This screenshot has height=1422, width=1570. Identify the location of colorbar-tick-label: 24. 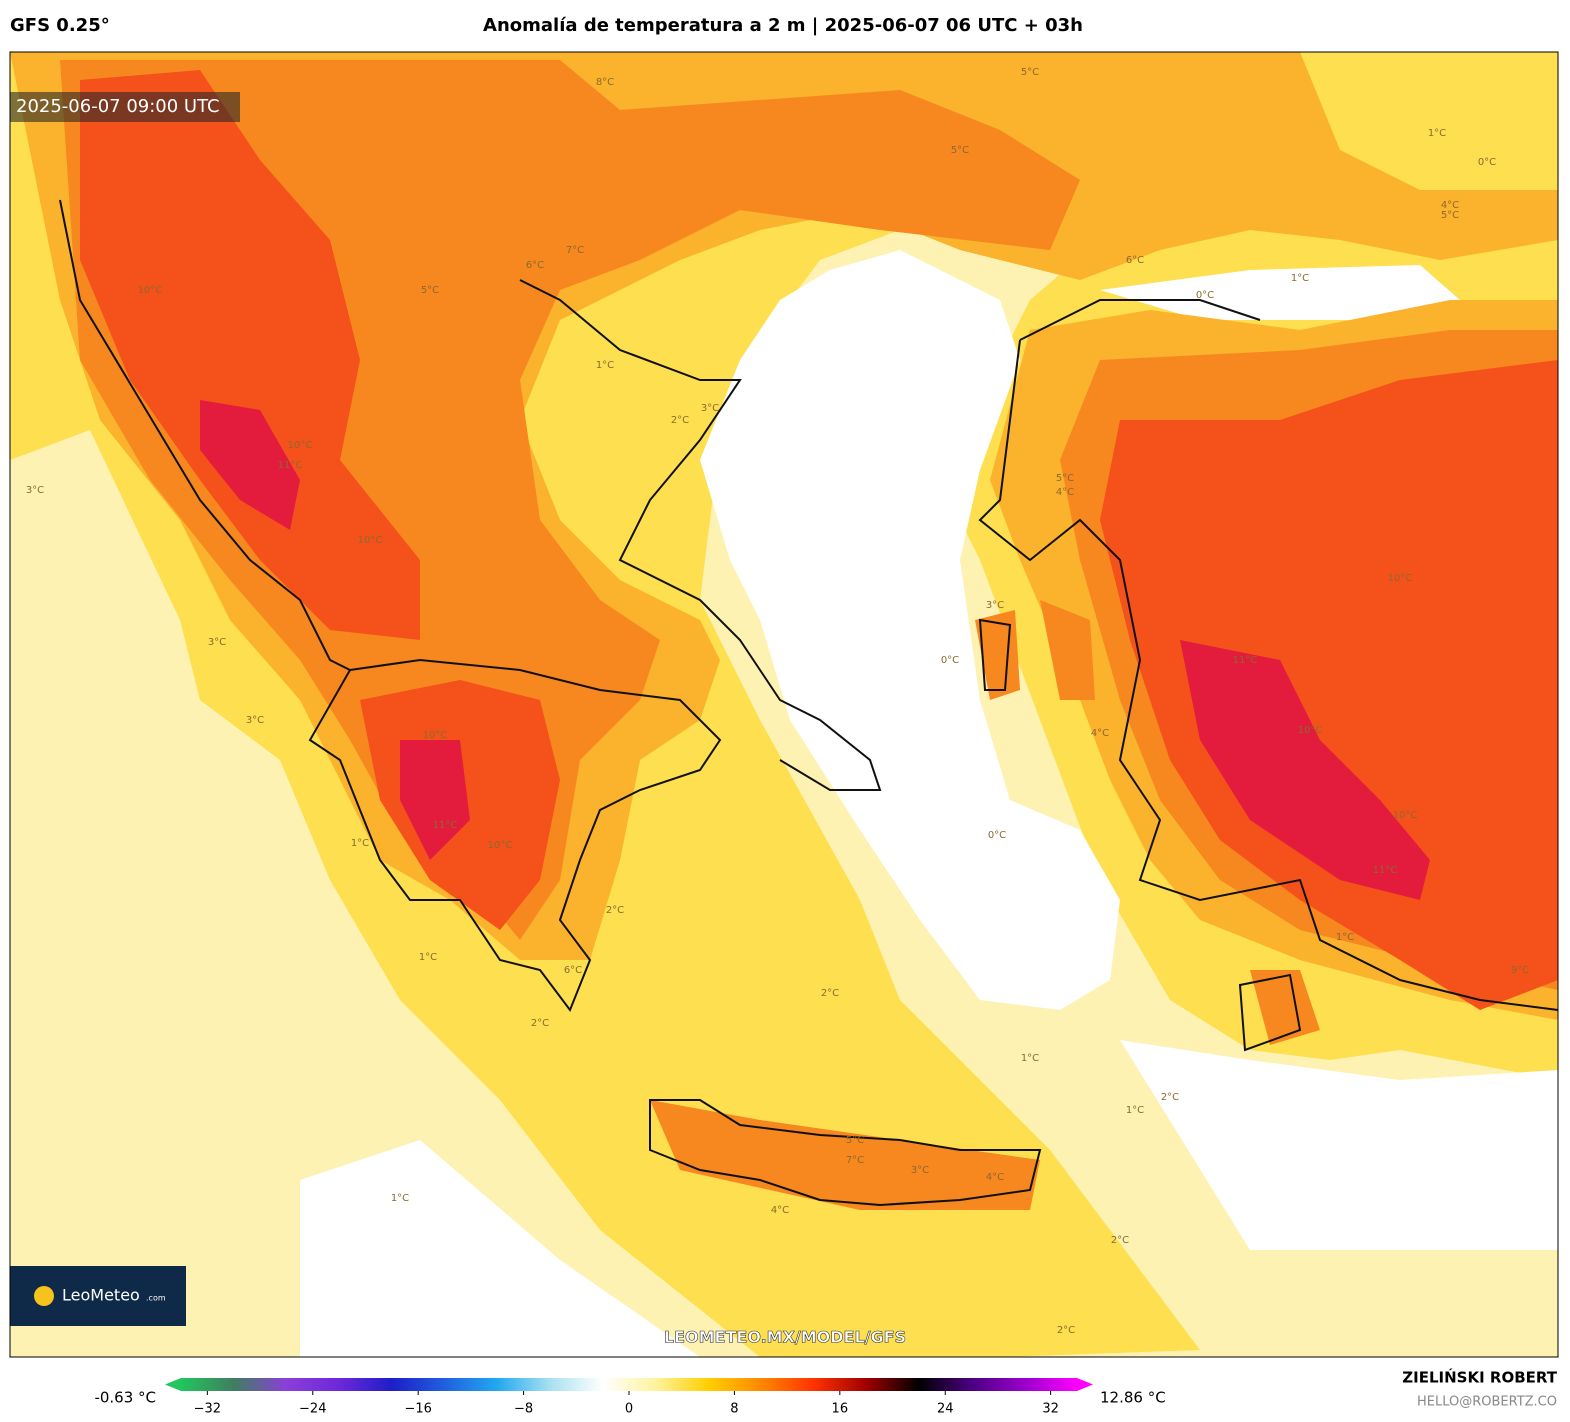
(945, 1409).